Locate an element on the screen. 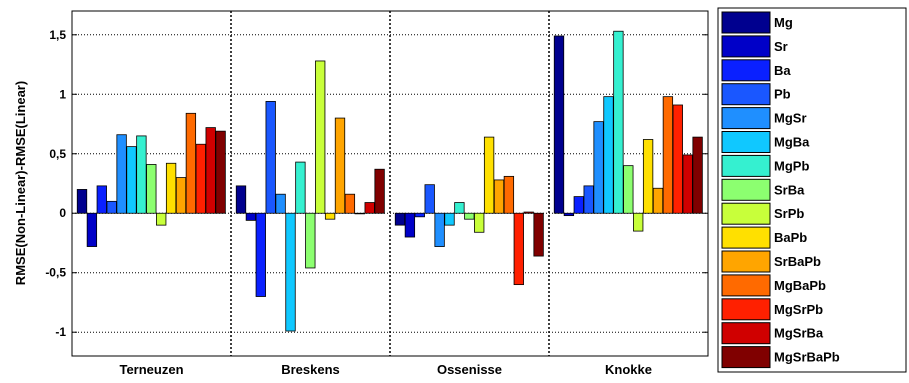 This screenshot has width=909, height=383. legend-label: MgSrBa is located at coordinates (799, 333).